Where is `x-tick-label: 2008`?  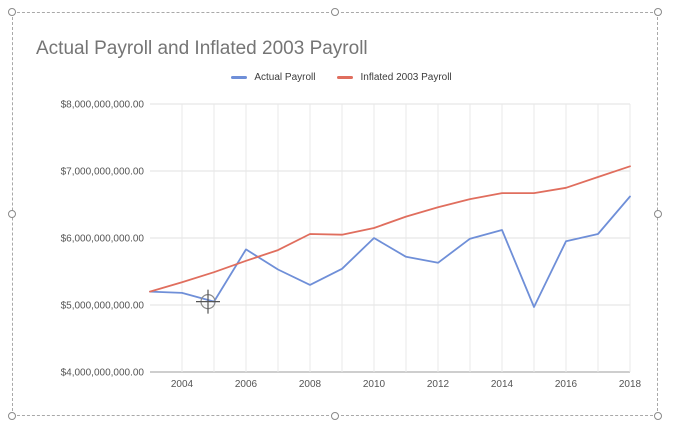 x-tick-label: 2008 is located at coordinates (310, 384).